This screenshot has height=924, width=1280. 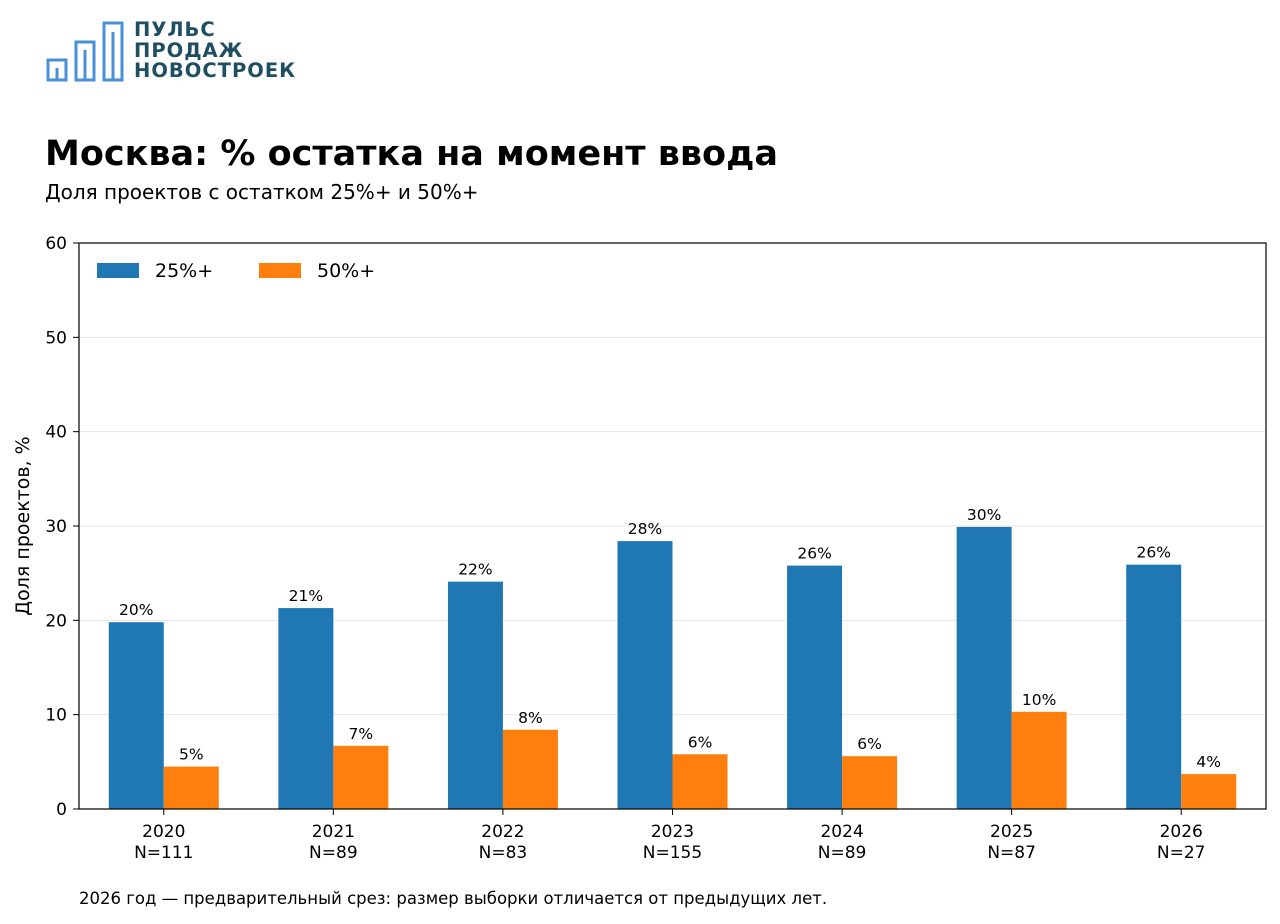 What do you see at coordinates (56, 244) in the screenshot?
I see `y-tick-label-60: 60` at bounding box center [56, 244].